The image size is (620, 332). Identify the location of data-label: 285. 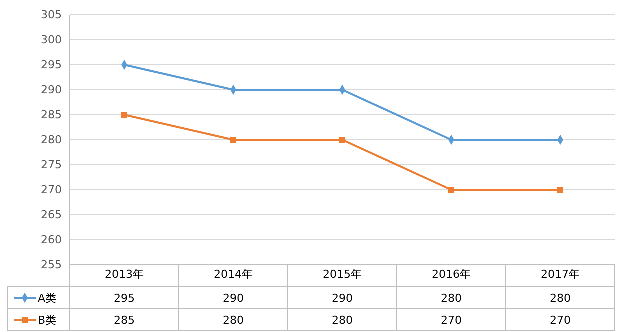
(124, 320).